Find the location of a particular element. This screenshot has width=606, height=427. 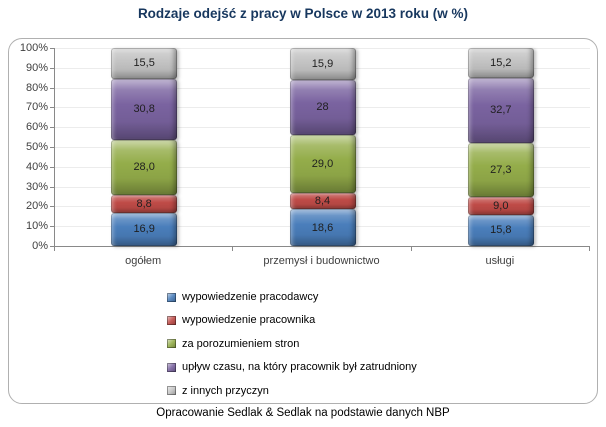

bar-segment: 15,9 is located at coordinates (322, 64).